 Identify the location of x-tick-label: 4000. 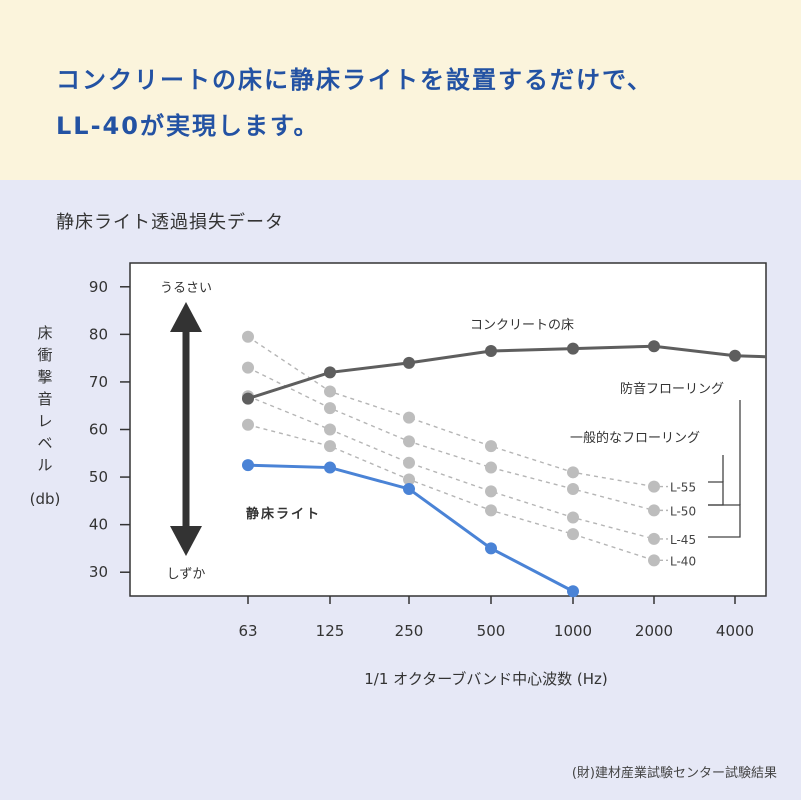
(735, 631).